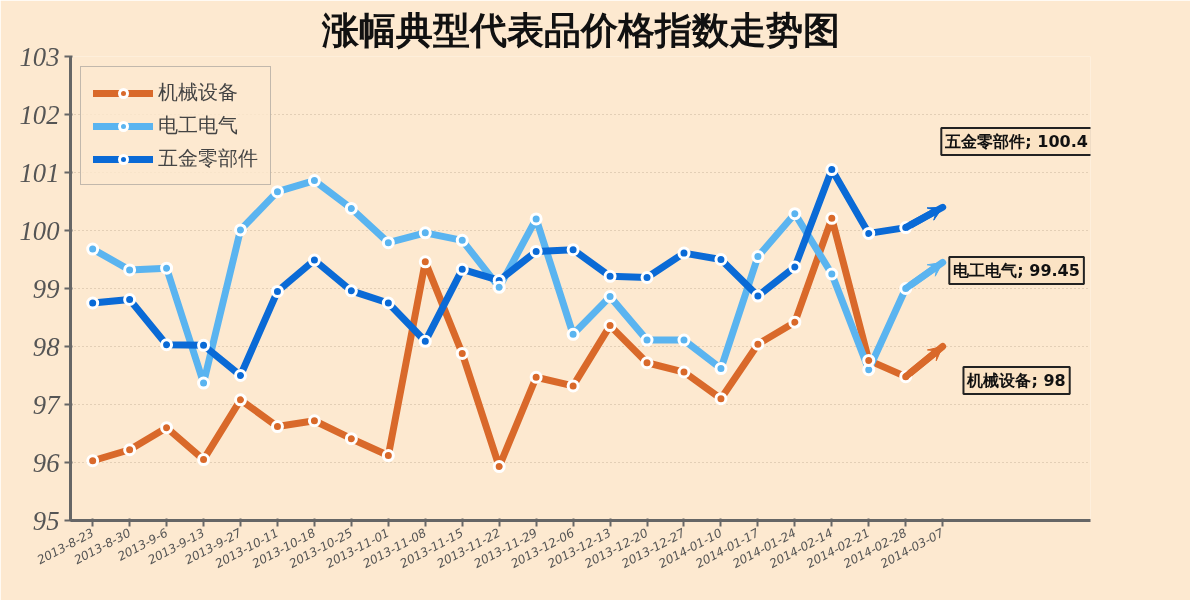 This screenshot has width=1198, height=604. I want to click on y-tick-label: 101, so click(39, 172).